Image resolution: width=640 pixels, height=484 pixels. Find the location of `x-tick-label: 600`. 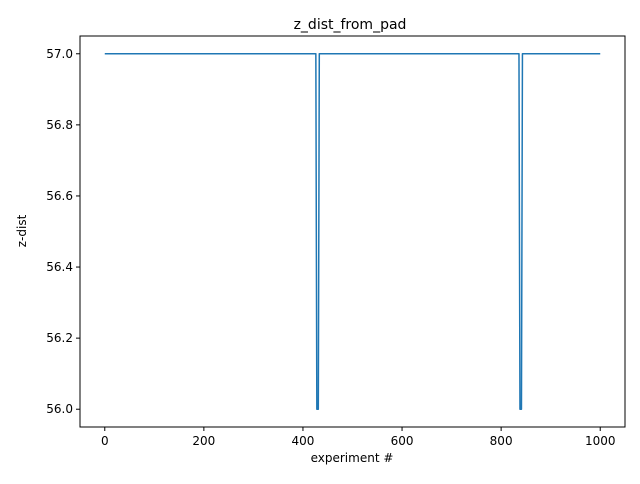

x-tick-label: 600 is located at coordinates (402, 441).